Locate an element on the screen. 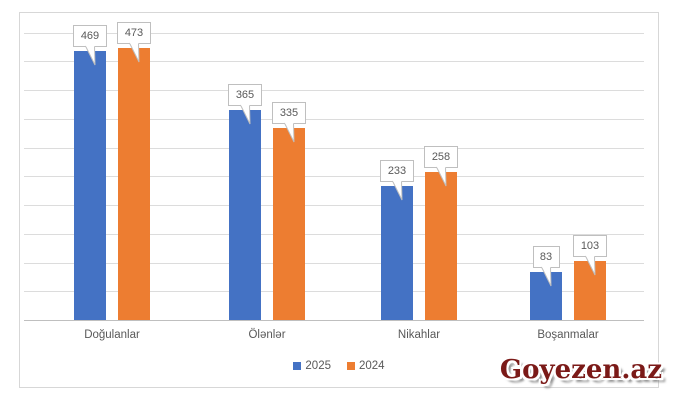 This screenshot has height=405, width=680. data-label-callout: 335 is located at coordinates (289, 112).